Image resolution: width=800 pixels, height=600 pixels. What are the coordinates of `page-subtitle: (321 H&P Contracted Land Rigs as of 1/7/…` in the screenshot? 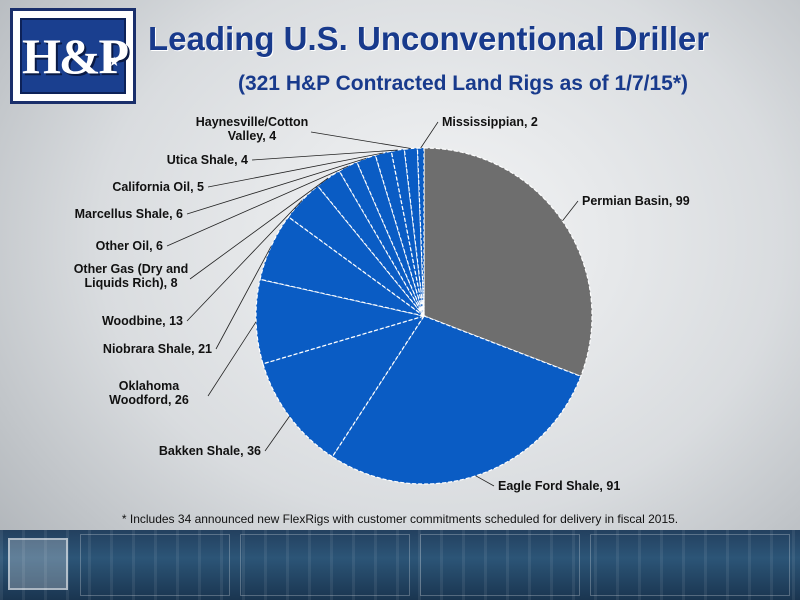 It's located at (463, 83).